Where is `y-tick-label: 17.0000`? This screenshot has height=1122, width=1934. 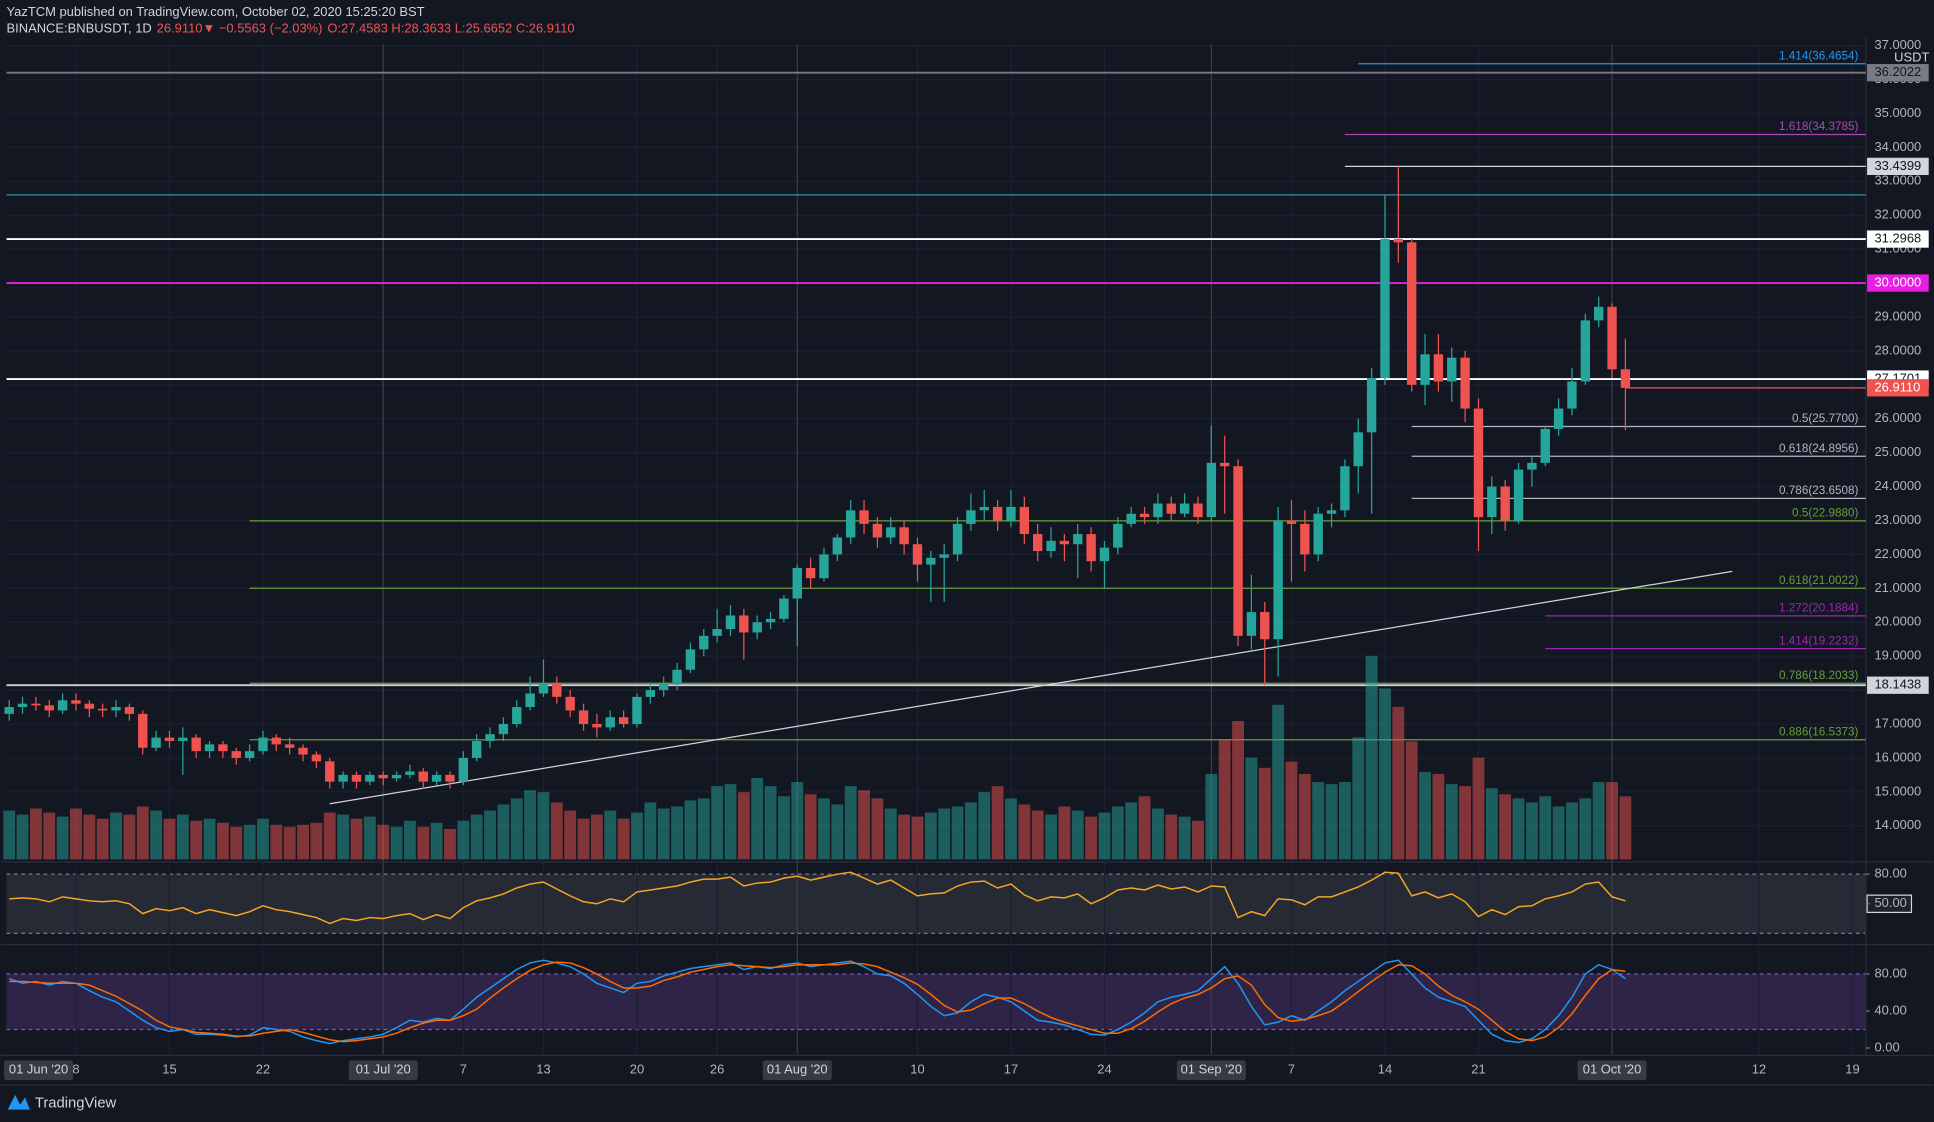 y-tick-label: 17.0000 is located at coordinates (1897, 722).